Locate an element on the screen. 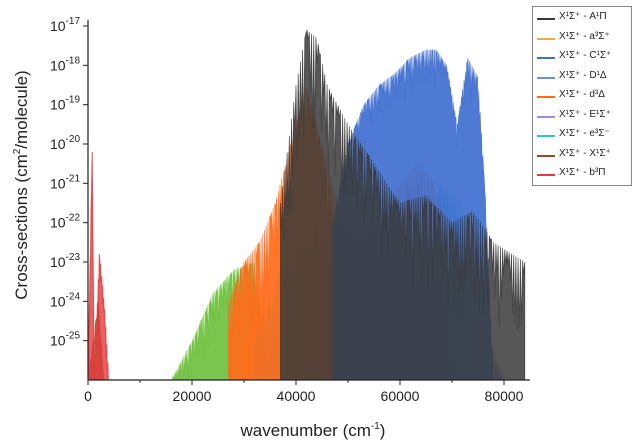  y-tick-label: 10-24 is located at coordinates (65, 300).